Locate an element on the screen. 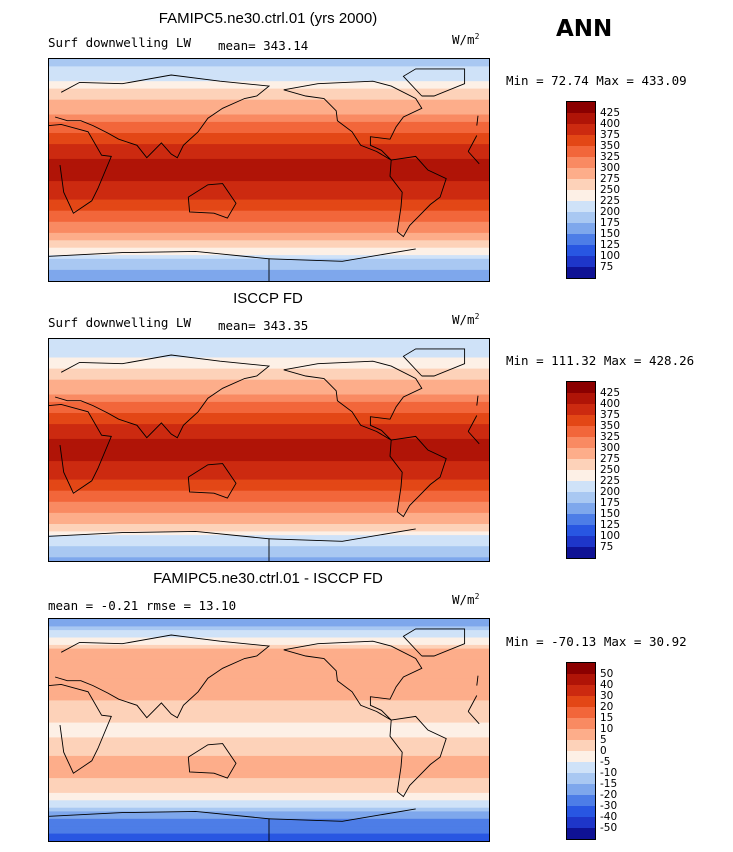  panel-1-colorbar is located at coordinates (581, 190).